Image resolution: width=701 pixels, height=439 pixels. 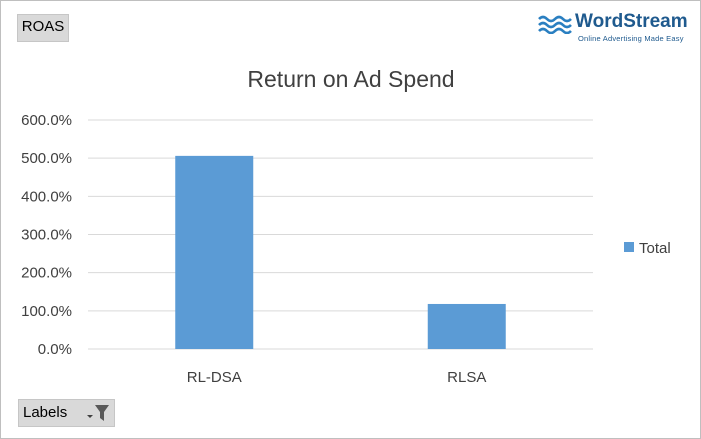 I want to click on logo-name: WordStream, so click(x=631, y=21).